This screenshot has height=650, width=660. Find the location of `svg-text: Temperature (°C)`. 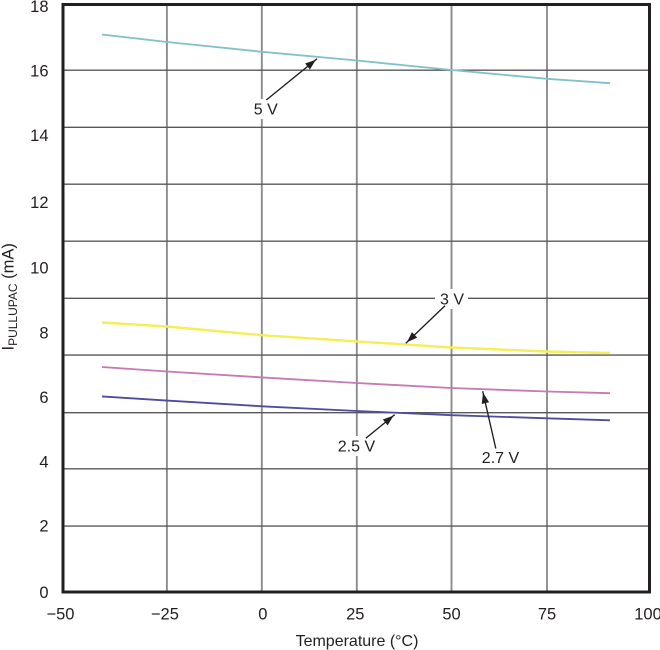

svg-text: Temperature (°C) is located at coordinates (357, 641).